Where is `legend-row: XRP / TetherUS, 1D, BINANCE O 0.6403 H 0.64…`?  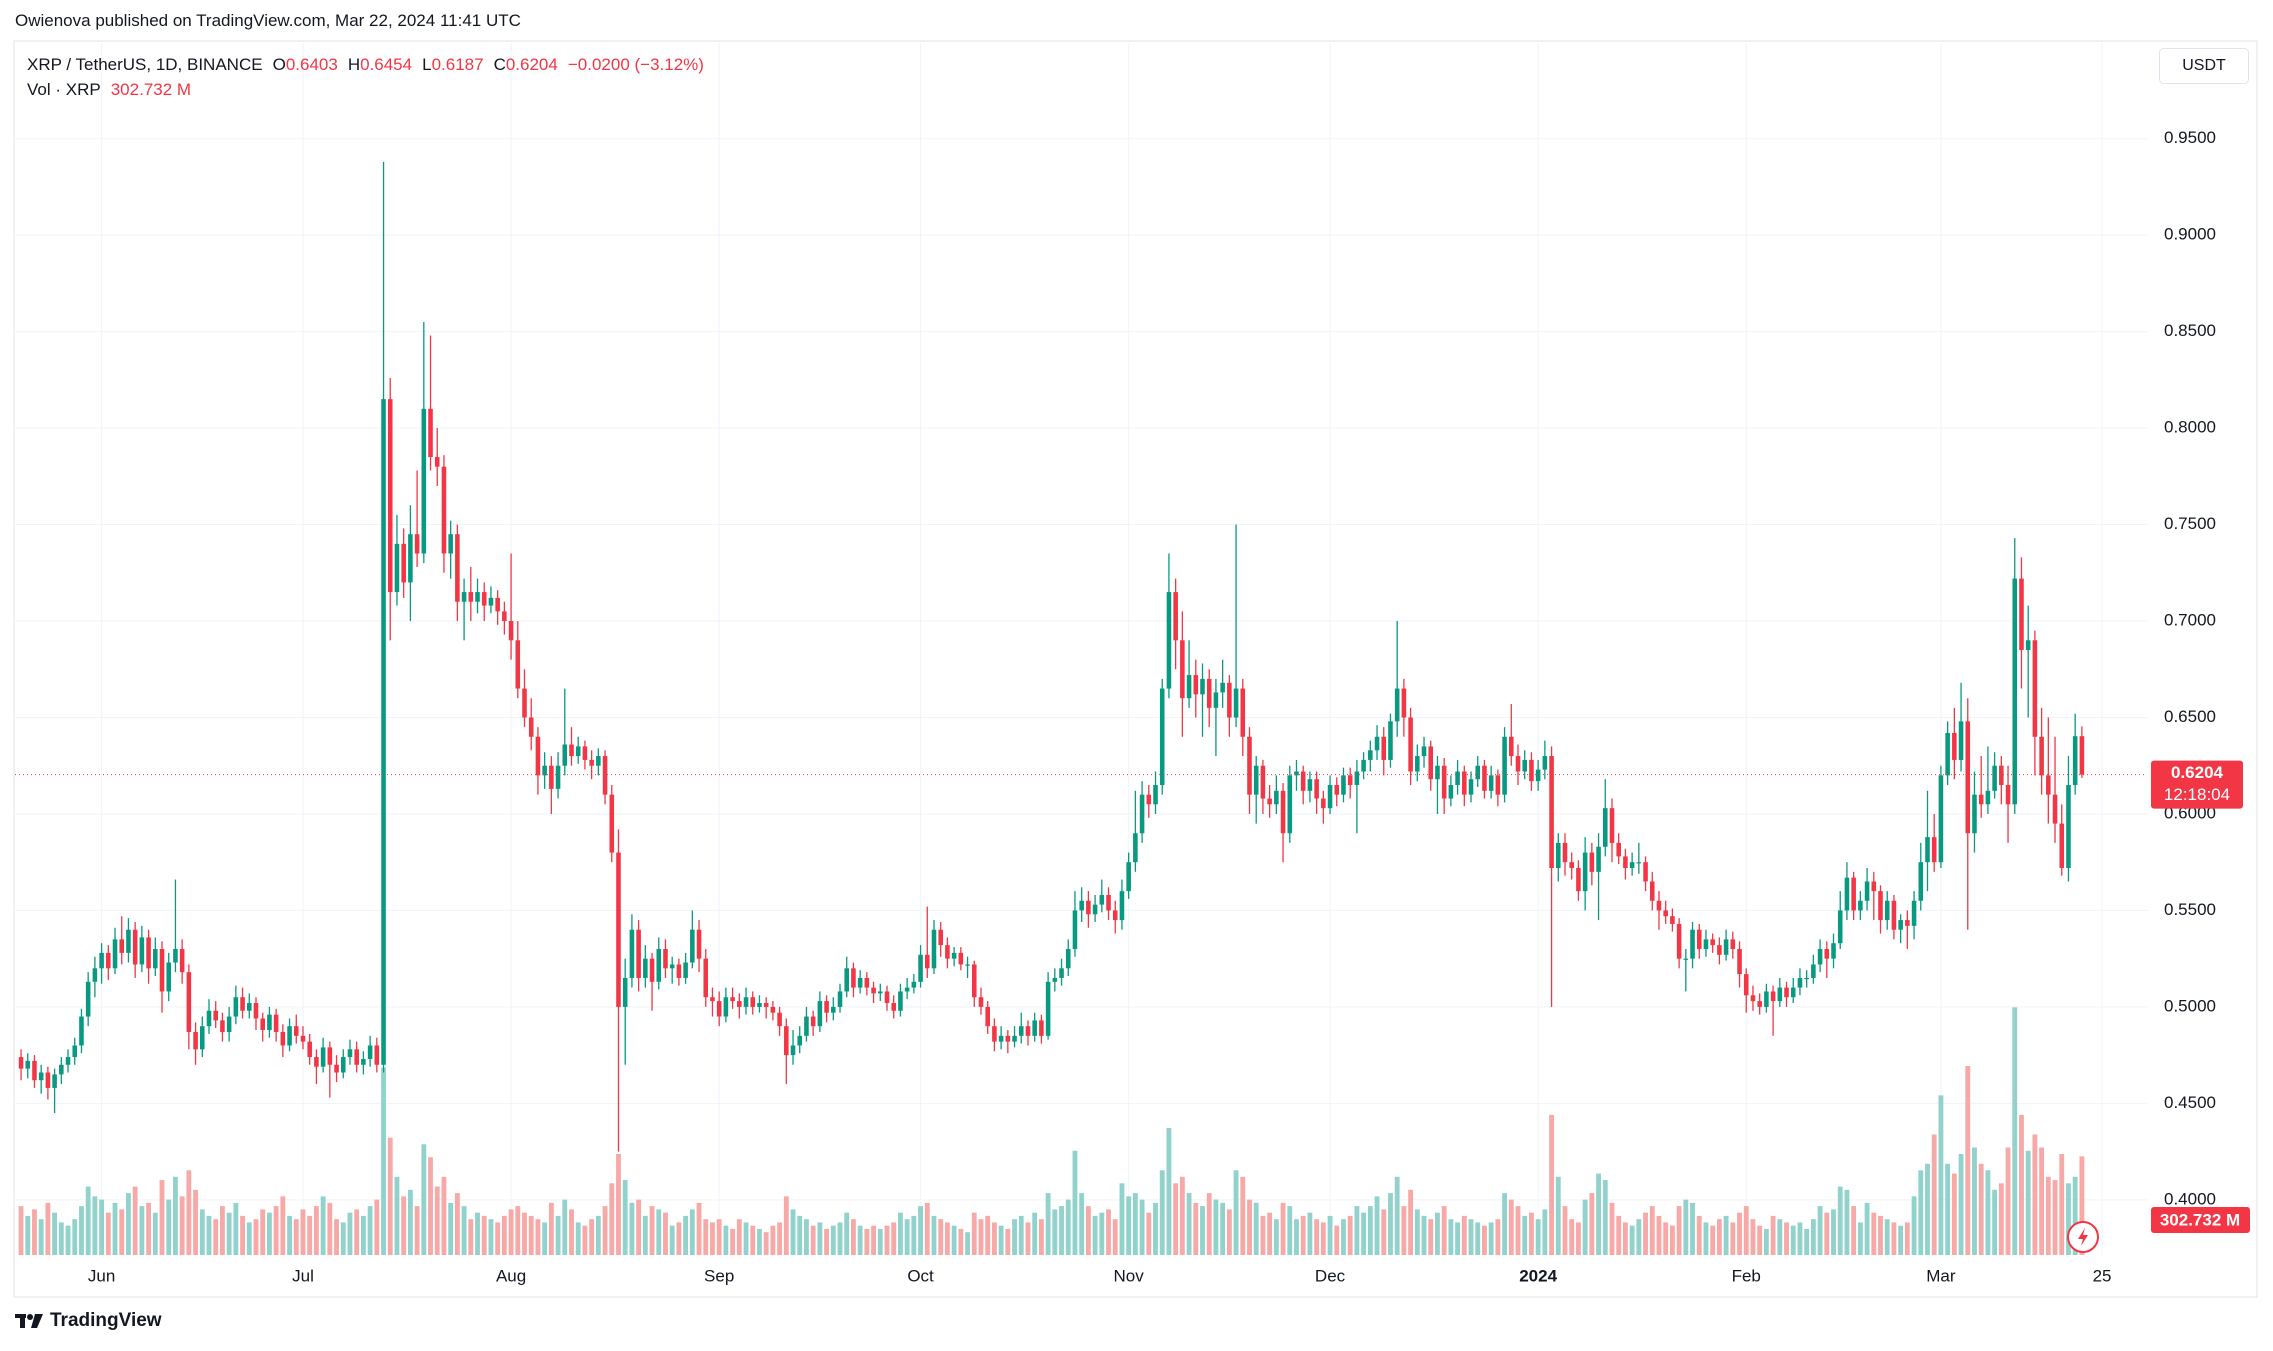
legend-row: XRP / TetherUS, 1D, BINANCE O 0.6403 H 0.64… is located at coordinates (370, 64).